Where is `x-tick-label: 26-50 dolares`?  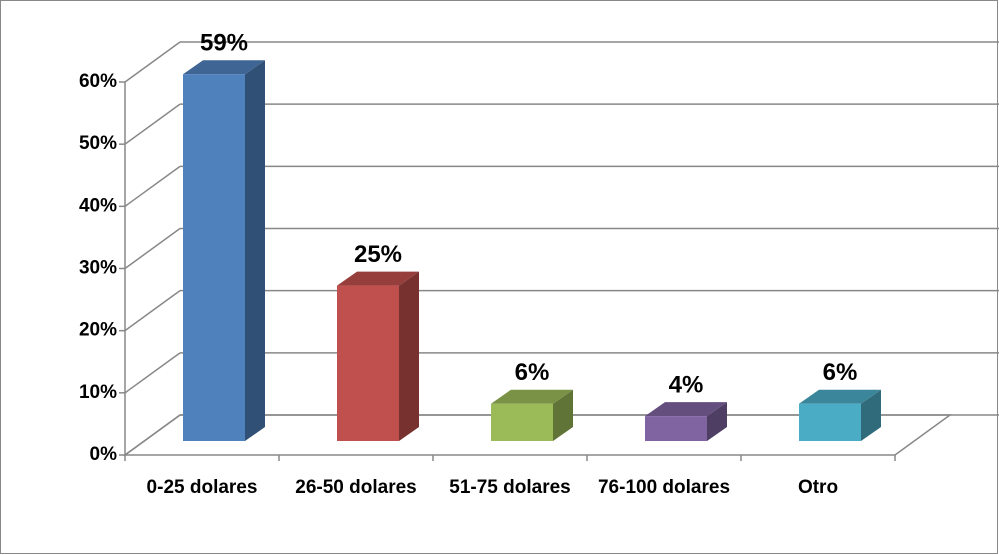 x-tick-label: 26-50 dolares is located at coordinates (356, 487).